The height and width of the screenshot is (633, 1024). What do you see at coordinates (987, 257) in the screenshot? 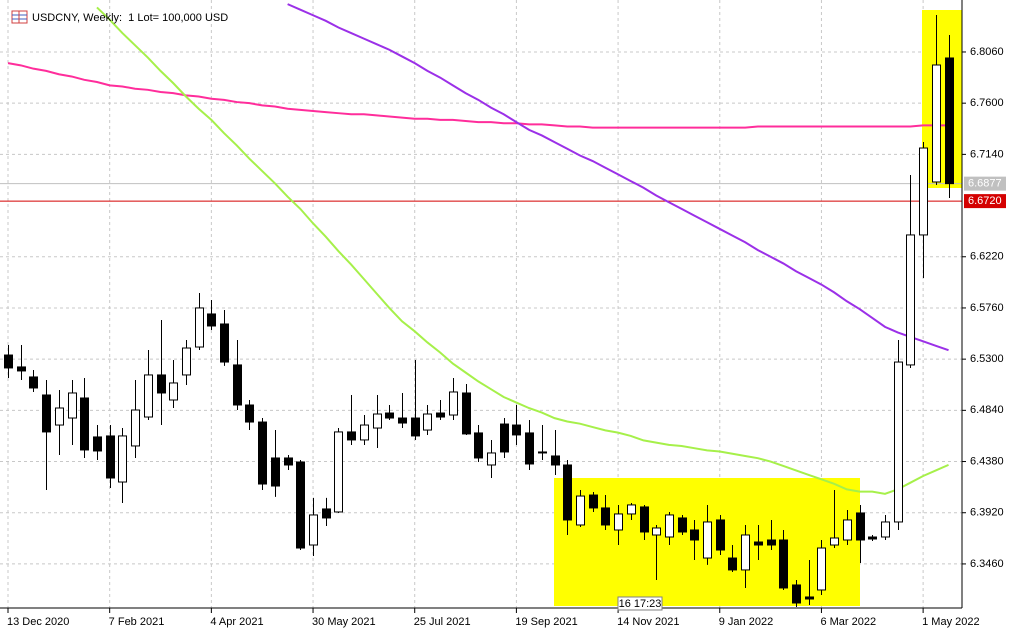
I see `y-tick-label: 6.6220` at bounding box center [987, 257].